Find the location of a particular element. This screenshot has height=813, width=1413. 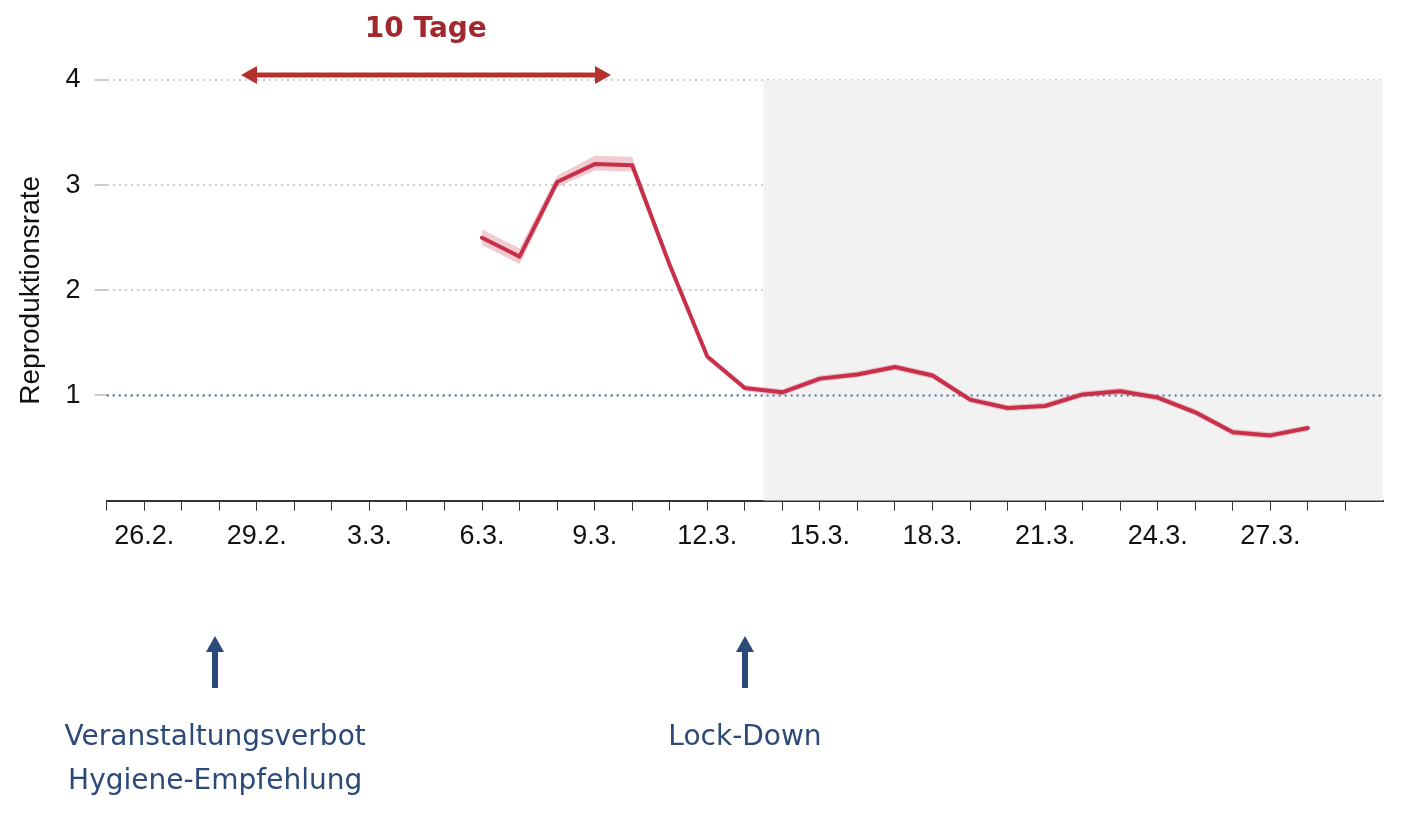

x-tick-label: 27.3. is located at coordinates (1270, 535).